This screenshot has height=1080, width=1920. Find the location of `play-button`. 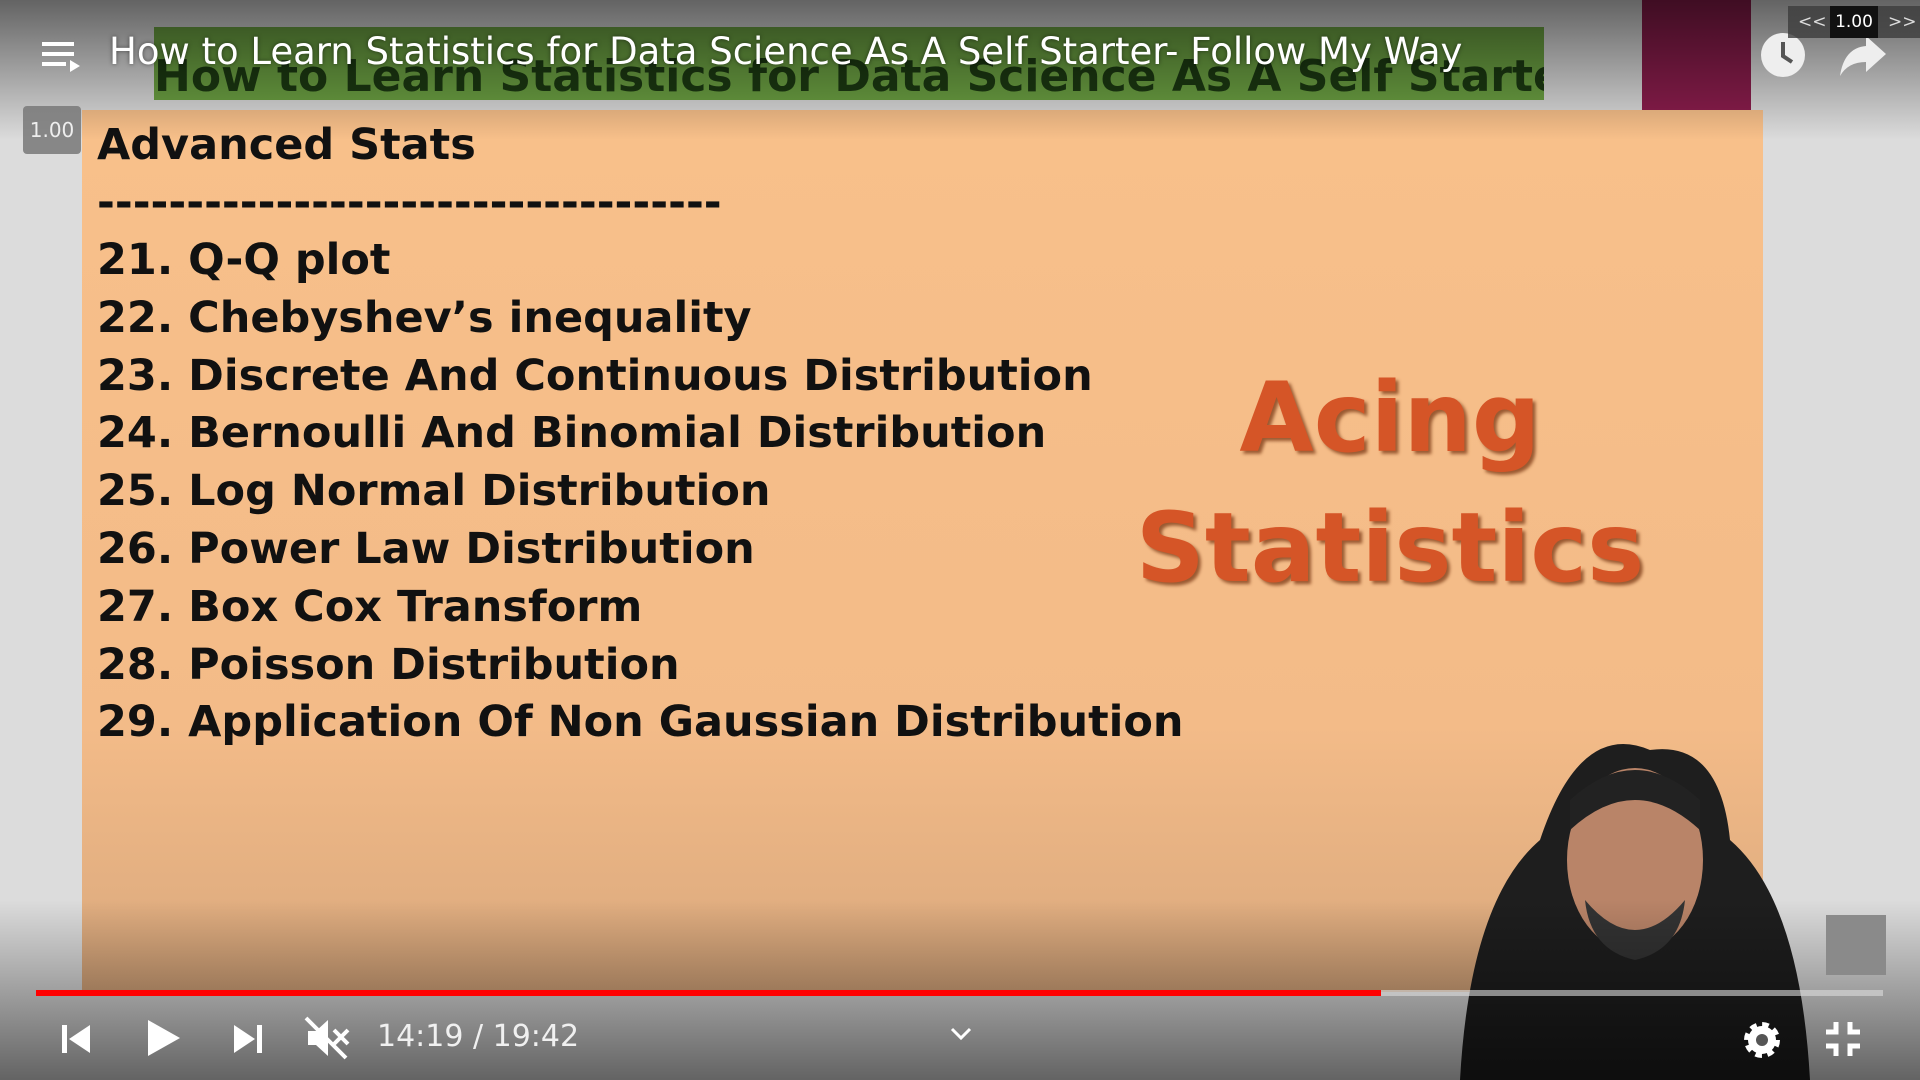

play-button is located at coordinates (163, 1038).